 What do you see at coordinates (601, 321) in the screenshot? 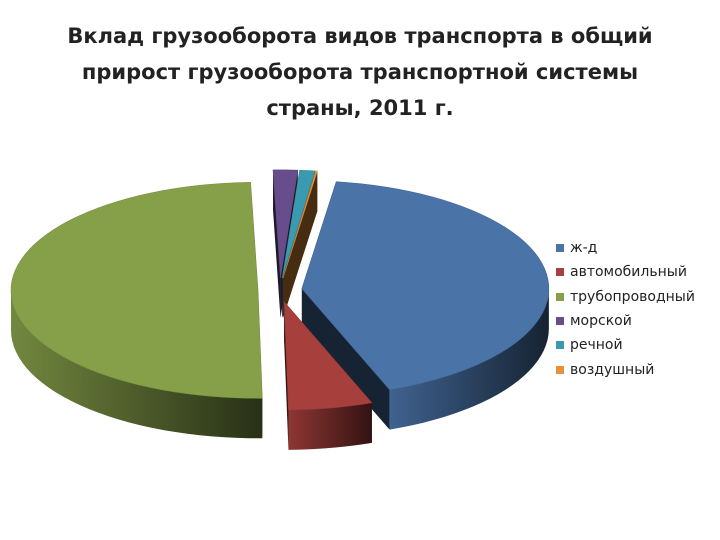
I see `legend-label-3: морской` at bounding box center [601, 321].